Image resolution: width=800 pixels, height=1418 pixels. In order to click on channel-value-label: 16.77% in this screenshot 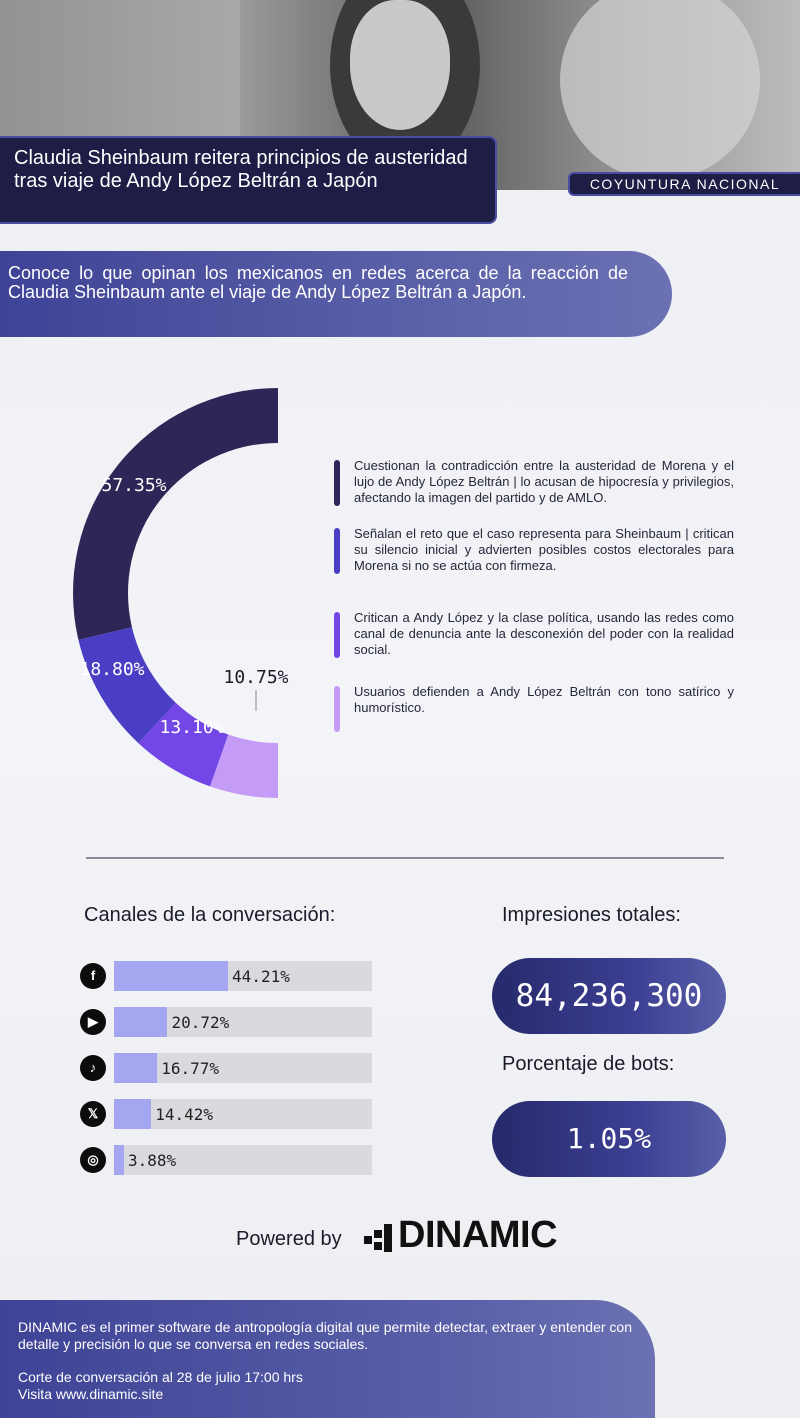, I will do `click(190, 1068)`.